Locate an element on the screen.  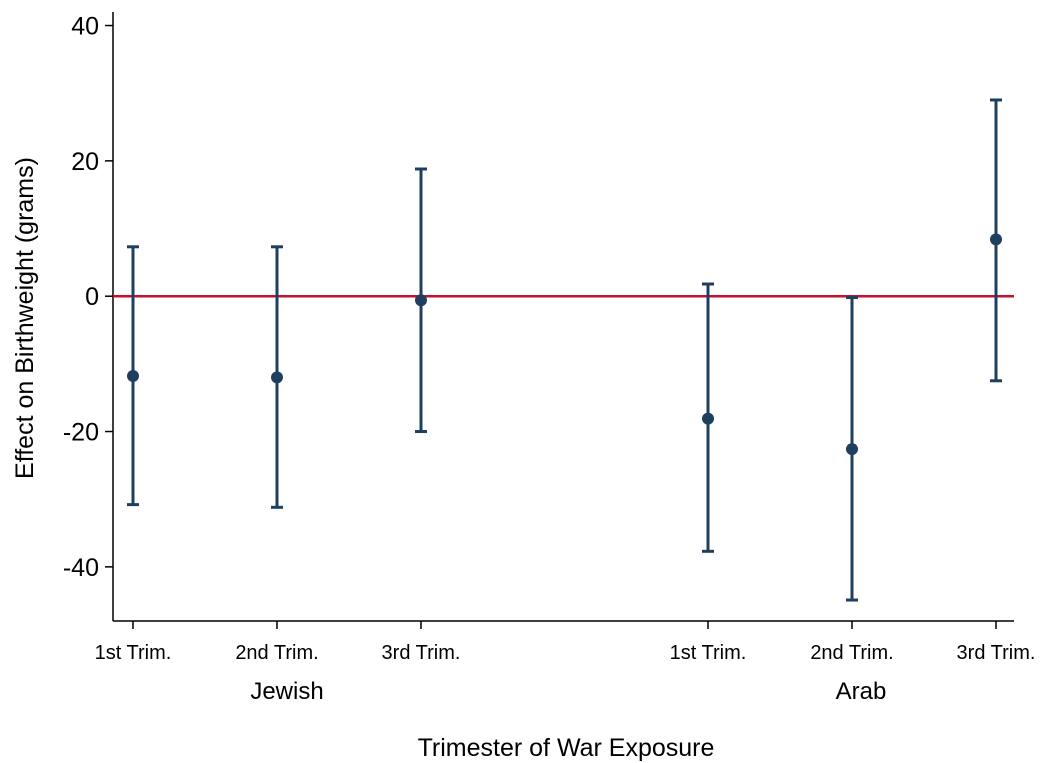
y-tick-label: 0 is located at coordinates (92, 297).